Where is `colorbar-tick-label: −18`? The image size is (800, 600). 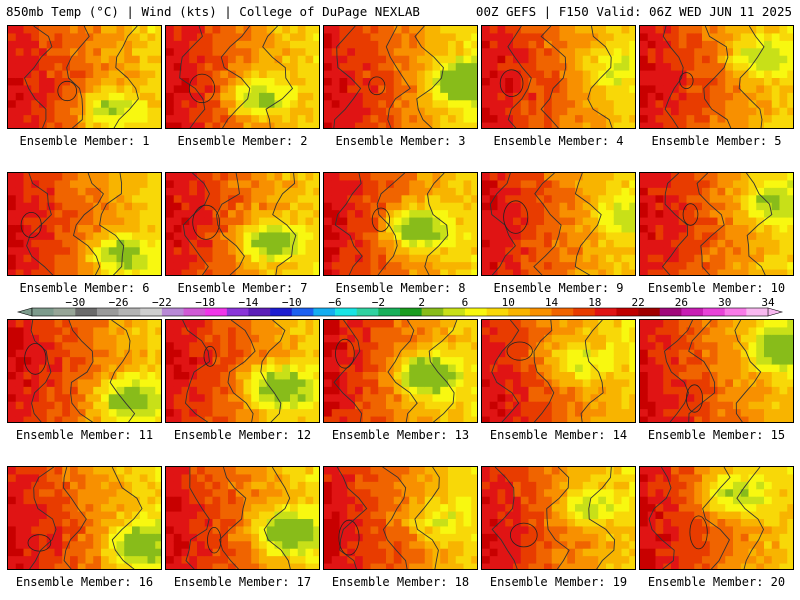 colorbar-tick-label: −18 is located at coordinates (205, 302).